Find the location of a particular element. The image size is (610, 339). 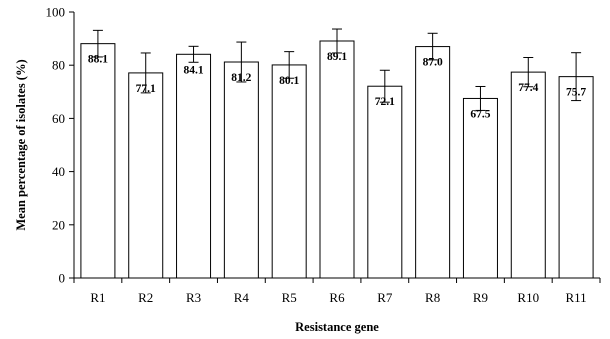

bar-r8 is located at coordinates (433, 162).